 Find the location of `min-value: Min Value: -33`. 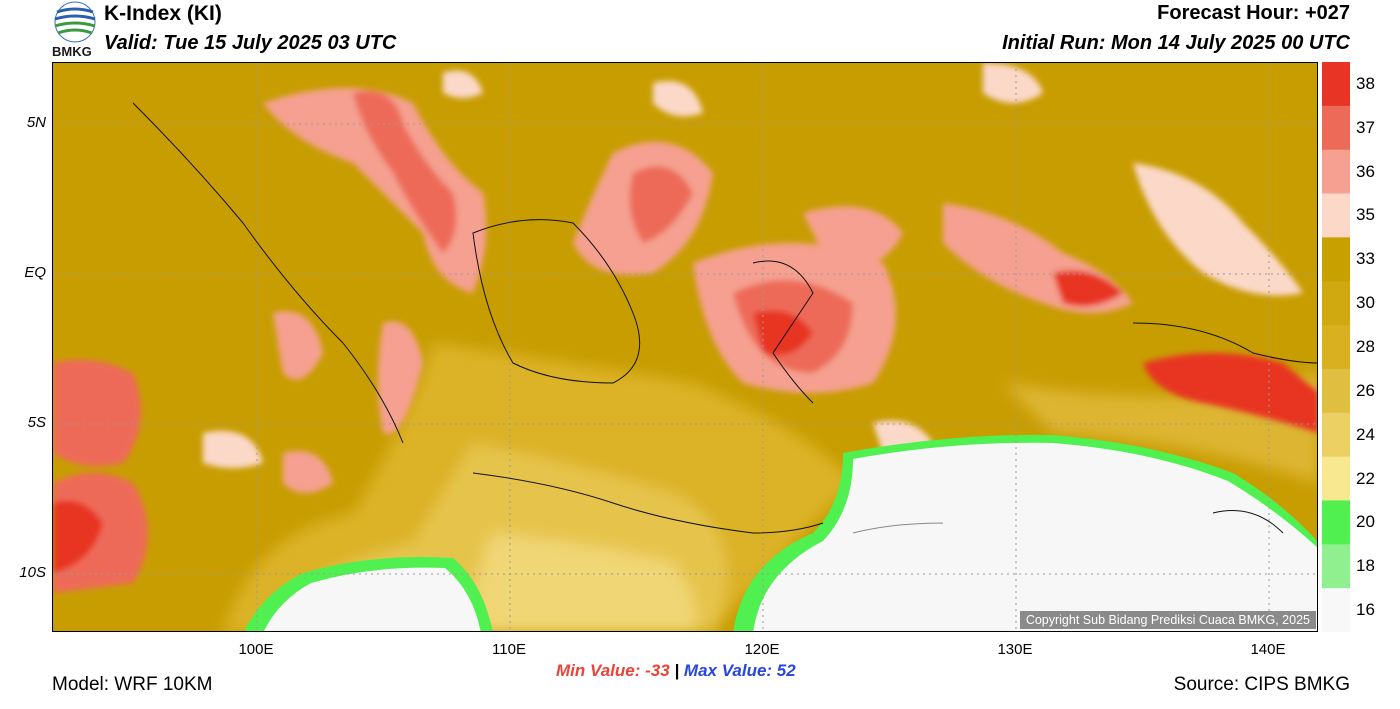

min-value: Min Value: -33 is located at coordinates (613, 670).